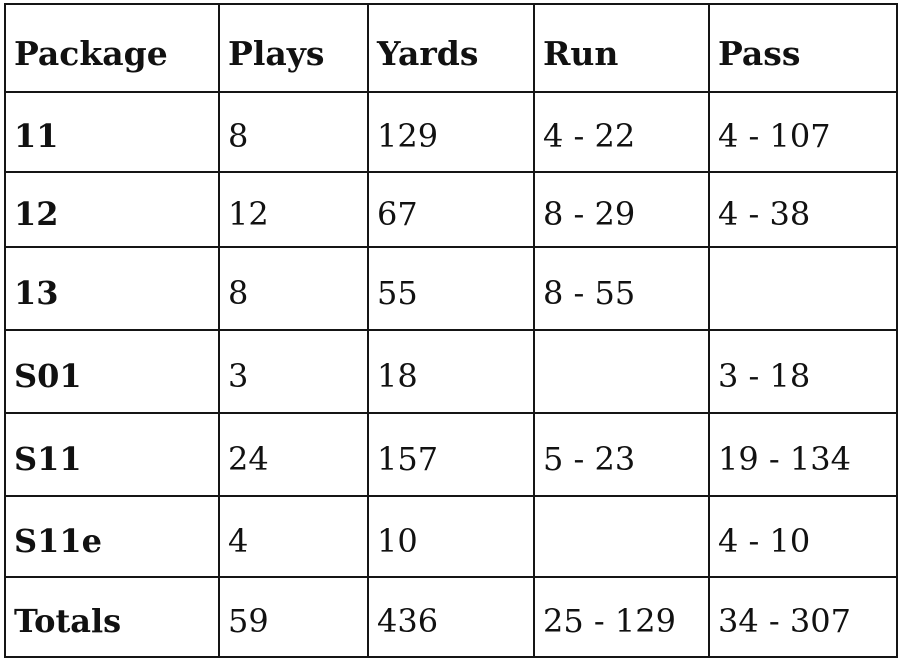 This screenshot has height=658, width=900. Describe the element at coordinates (293, 209) in the screenshot. I see `cell-plays: 12` at that location.